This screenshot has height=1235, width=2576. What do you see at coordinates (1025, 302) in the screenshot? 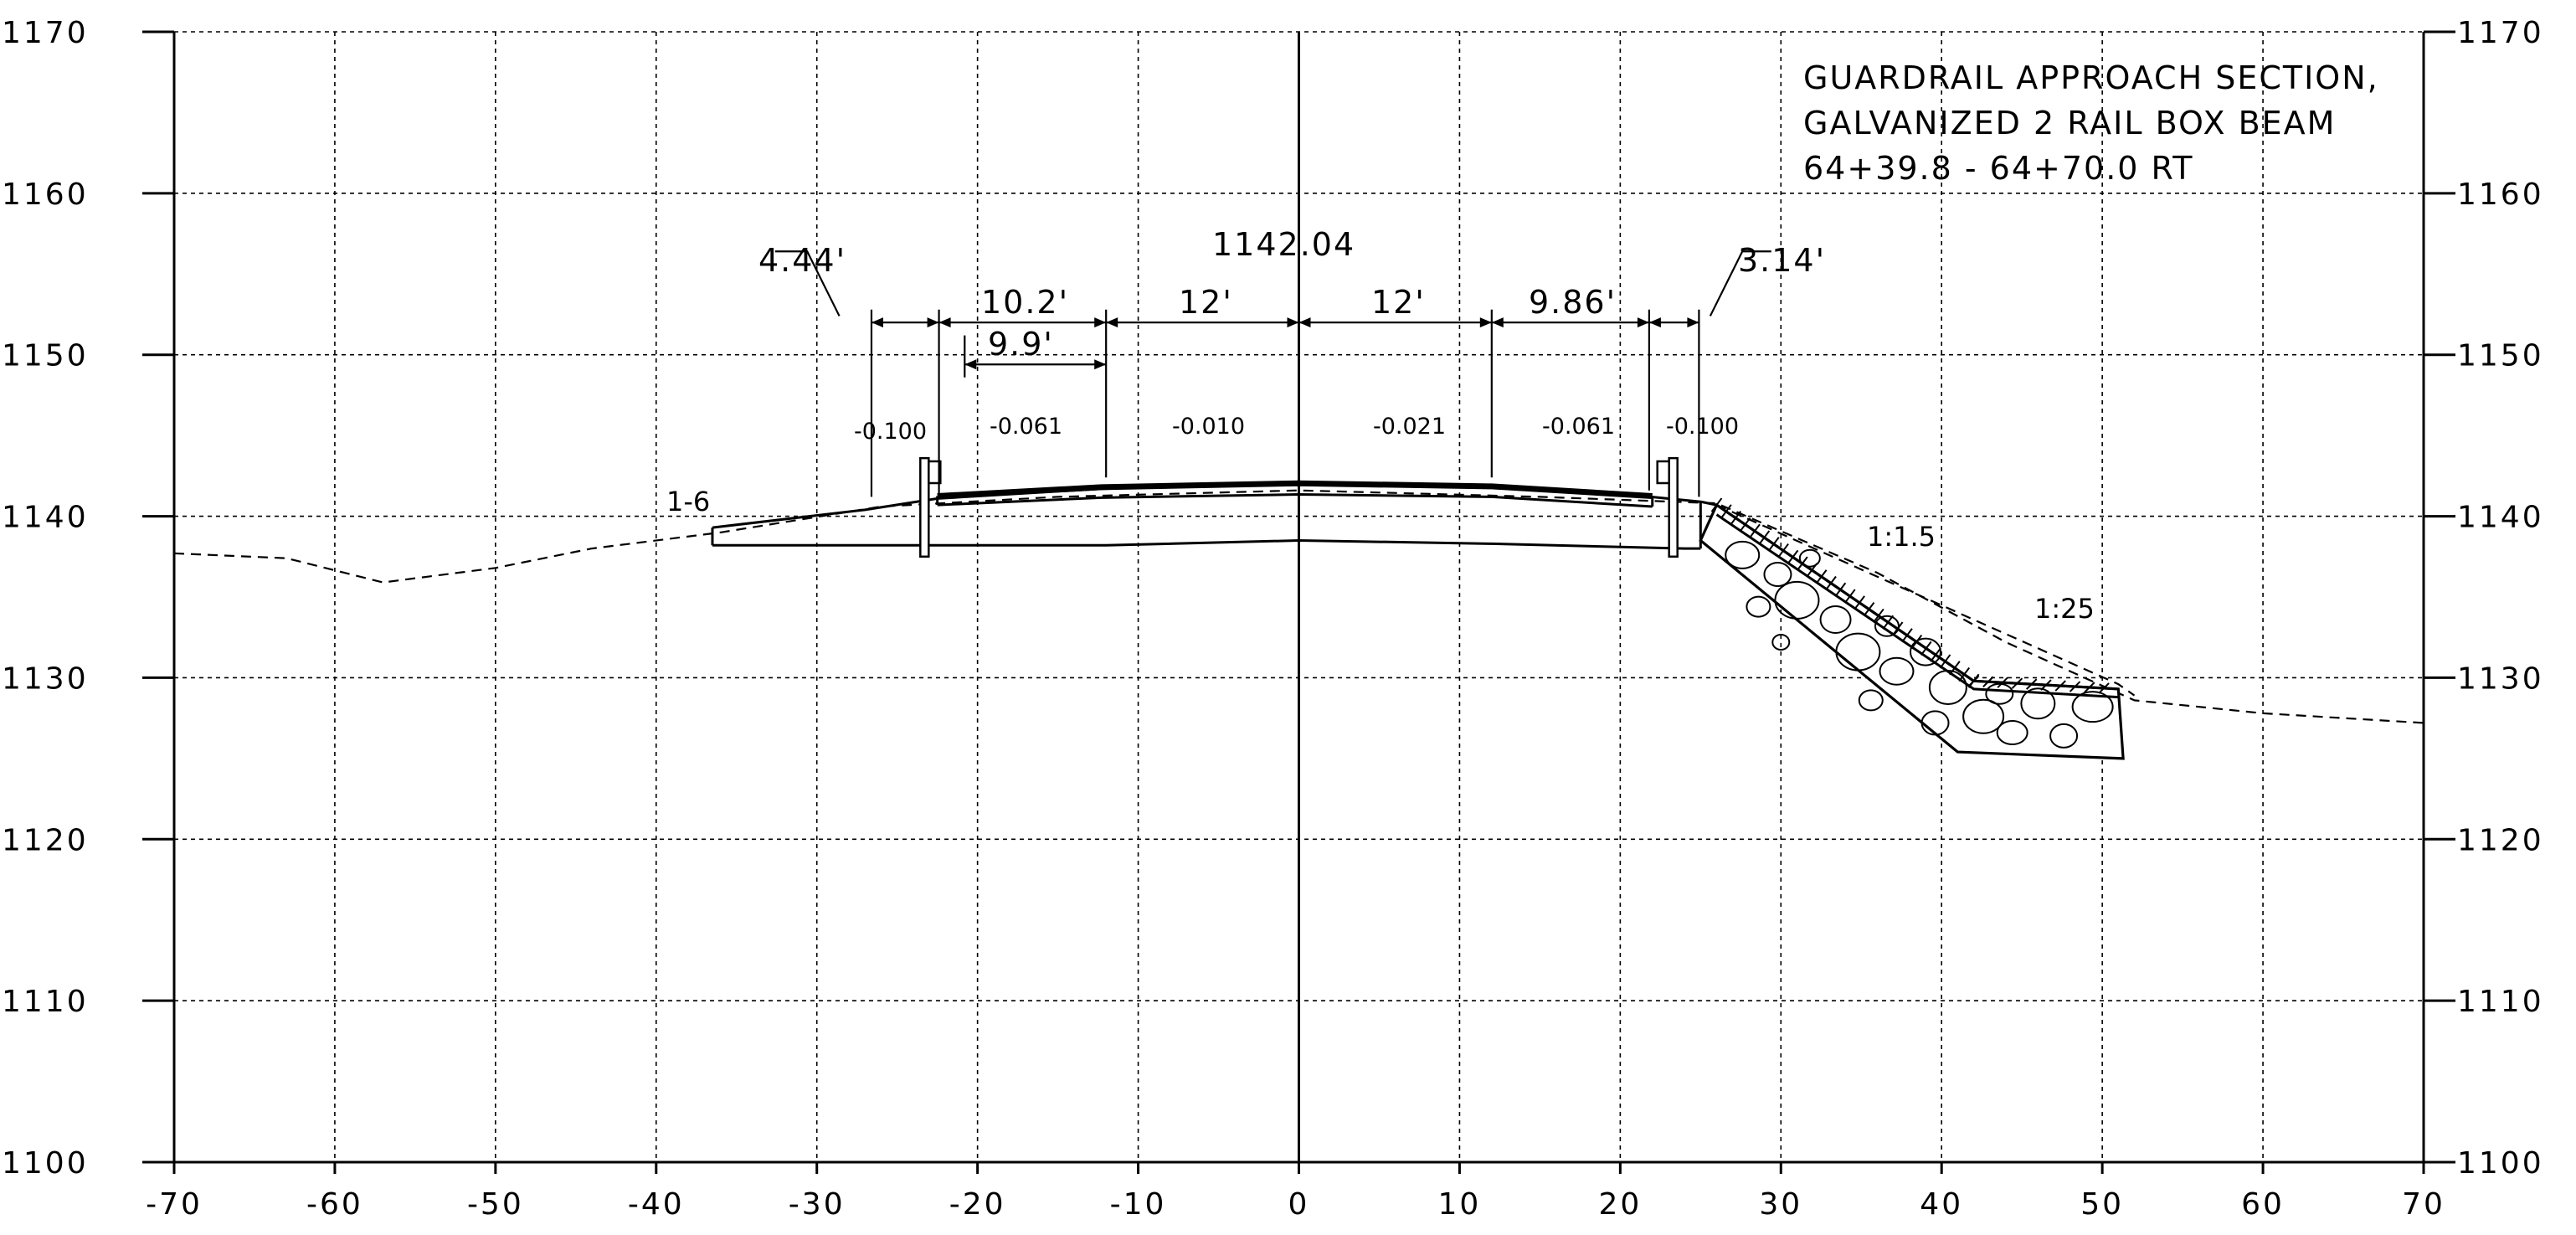
I see `dim-left-shoulder: 10.2'` at bounding box center [1025, 302].